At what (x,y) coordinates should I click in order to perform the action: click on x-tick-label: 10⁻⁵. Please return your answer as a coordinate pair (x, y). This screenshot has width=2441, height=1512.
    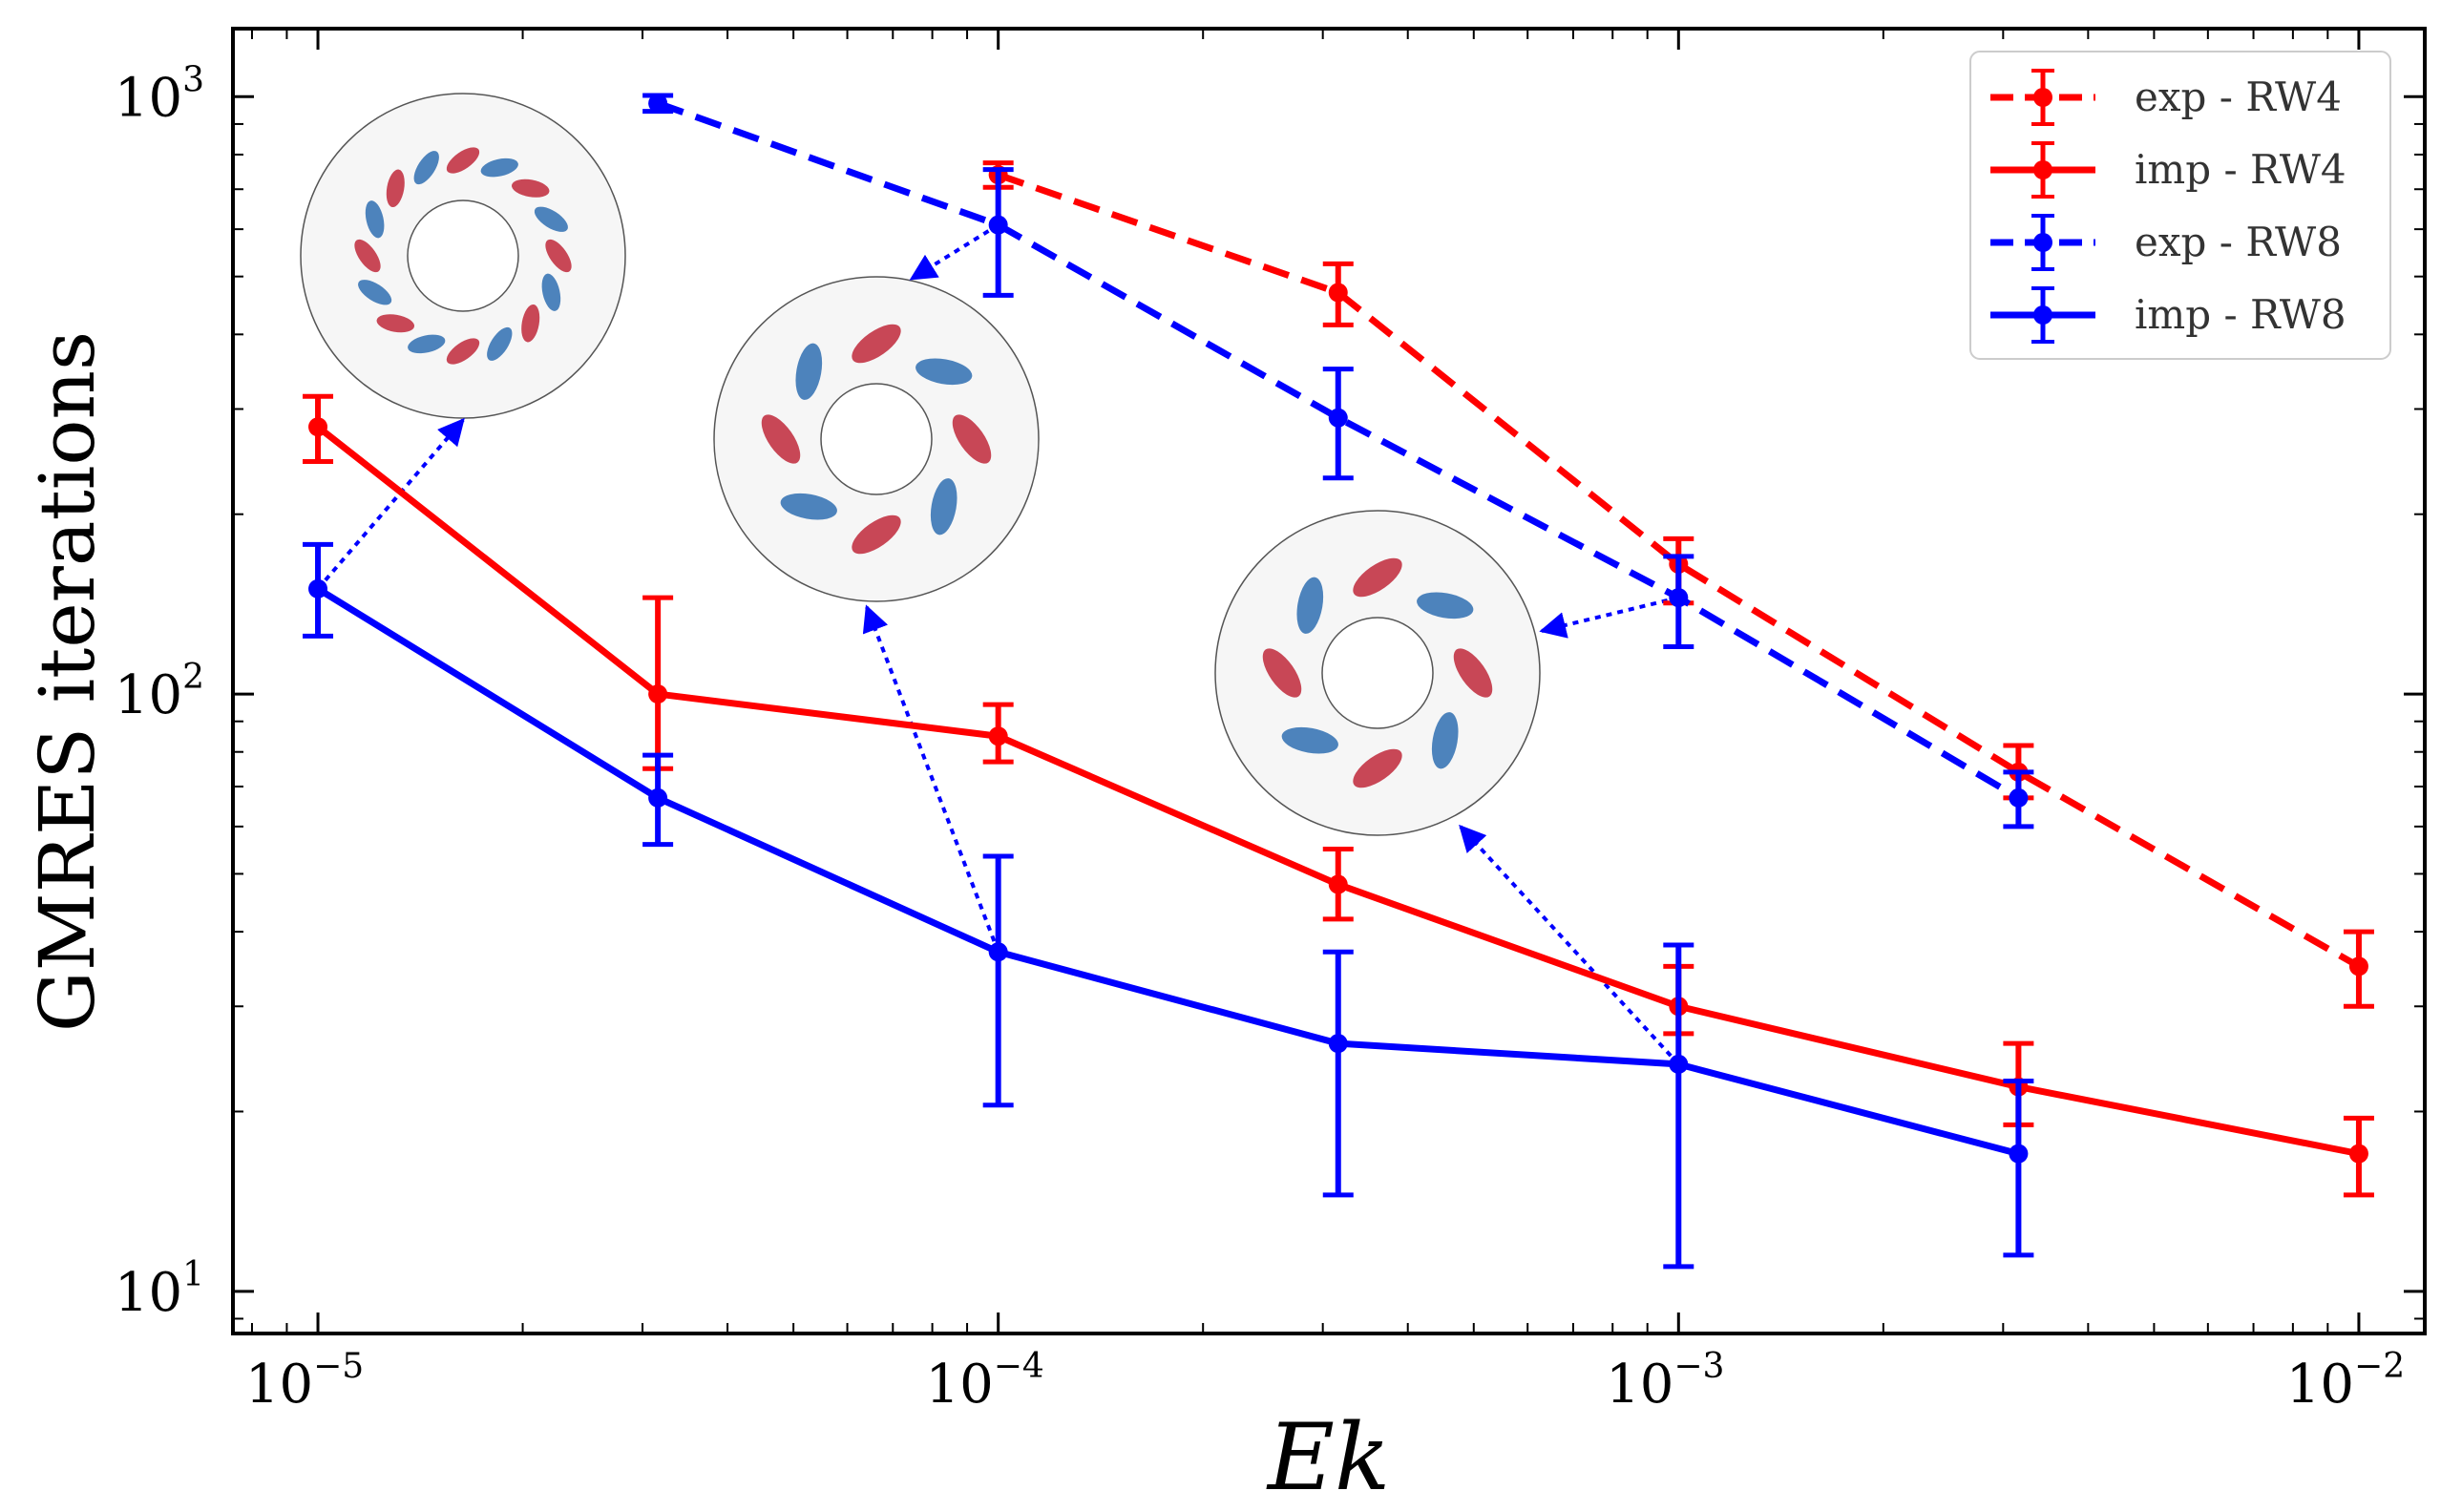
    Looking at the image, I should click on (304, 1382).